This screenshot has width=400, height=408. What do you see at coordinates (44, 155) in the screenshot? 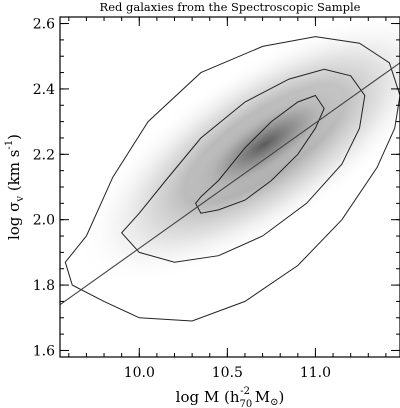
I see `y-tick-label: 2.2` at bounding box center [44, 155].